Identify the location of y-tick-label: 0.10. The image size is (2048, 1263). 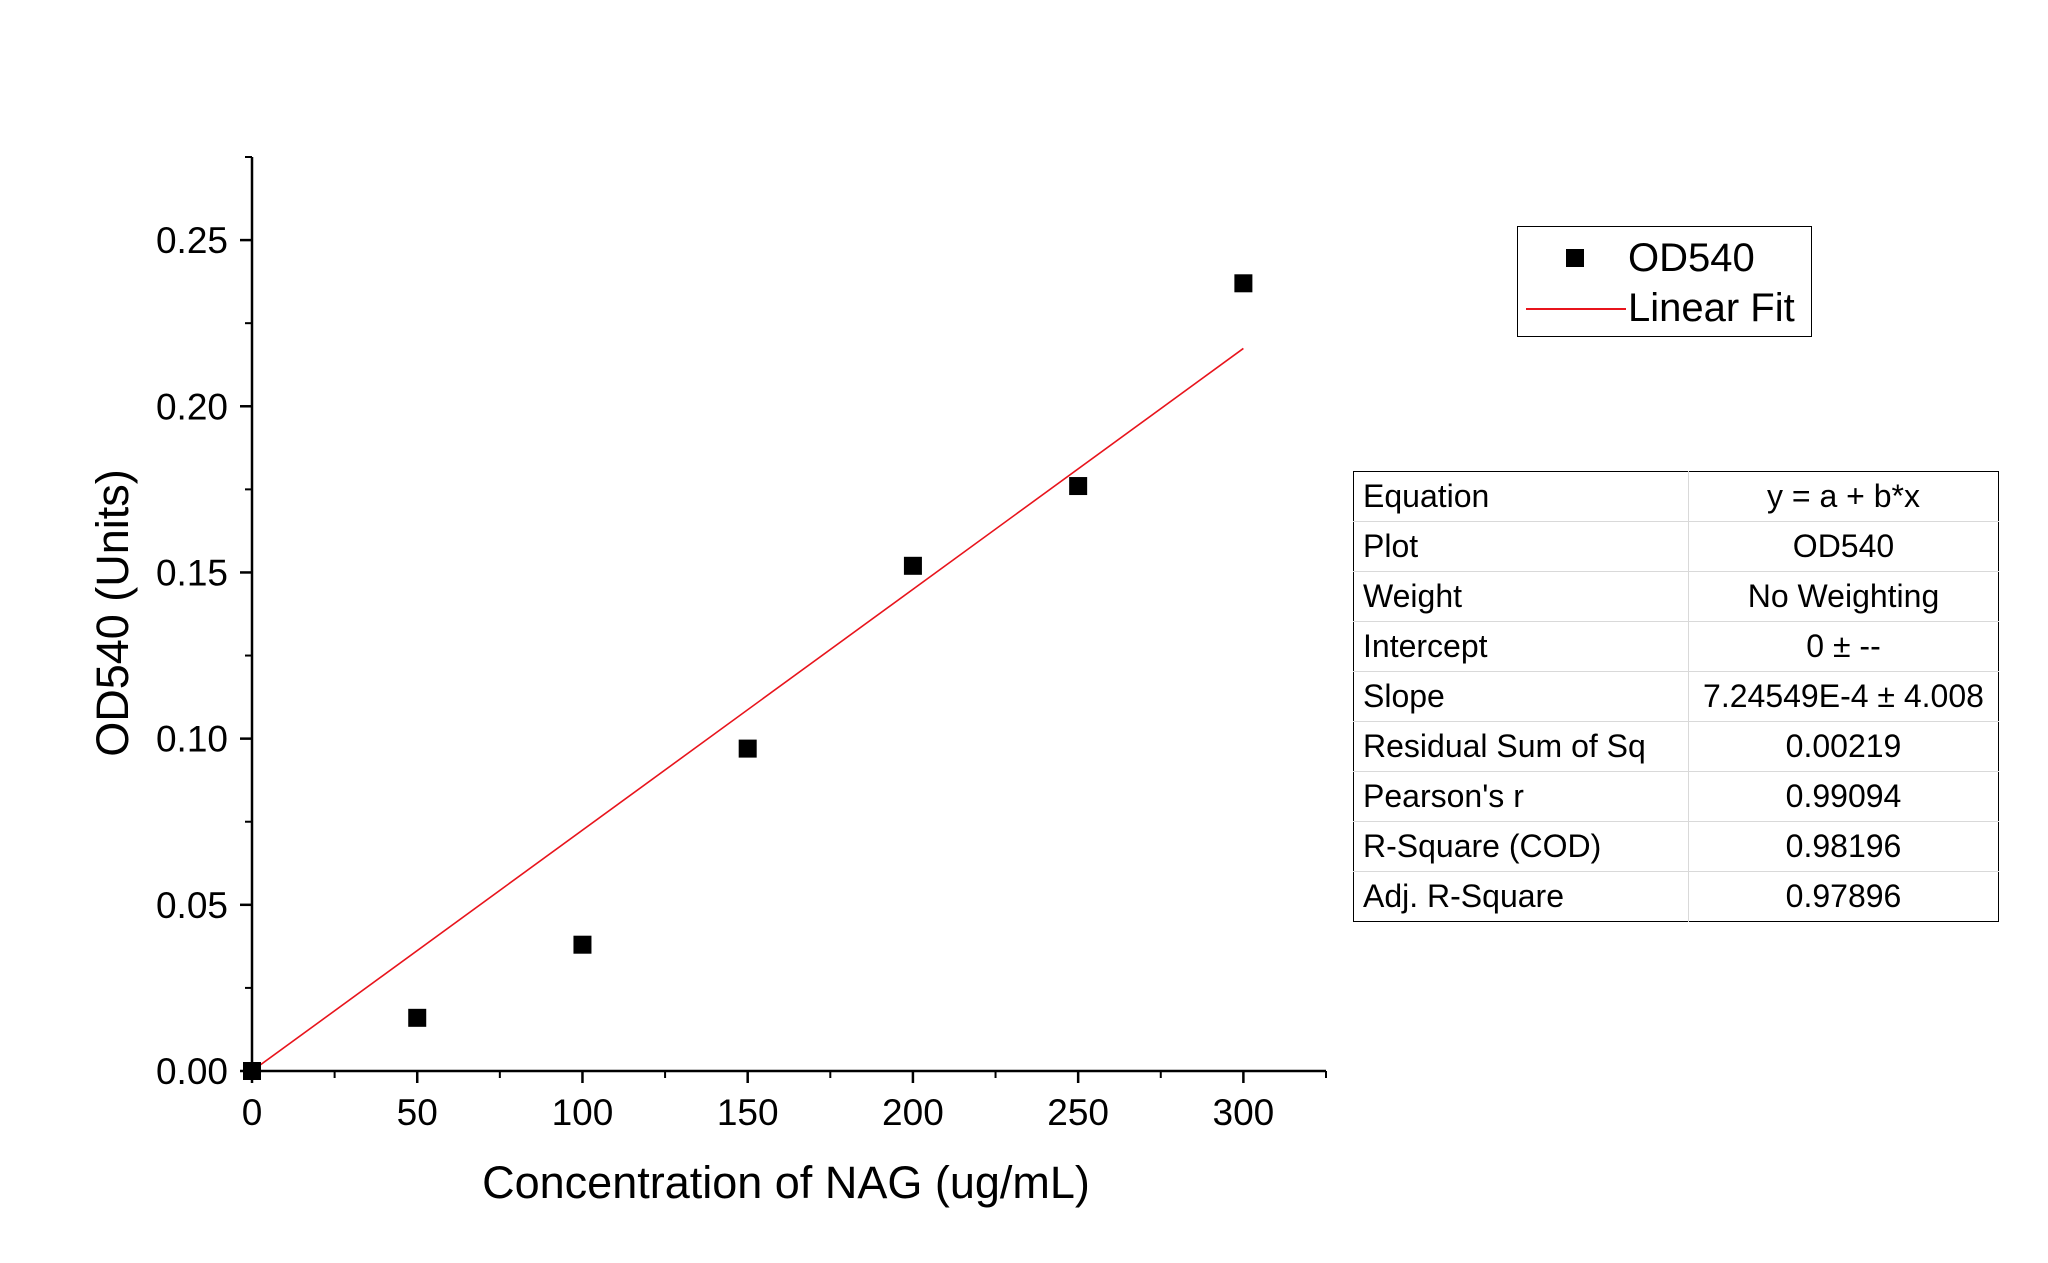
(192, 739).